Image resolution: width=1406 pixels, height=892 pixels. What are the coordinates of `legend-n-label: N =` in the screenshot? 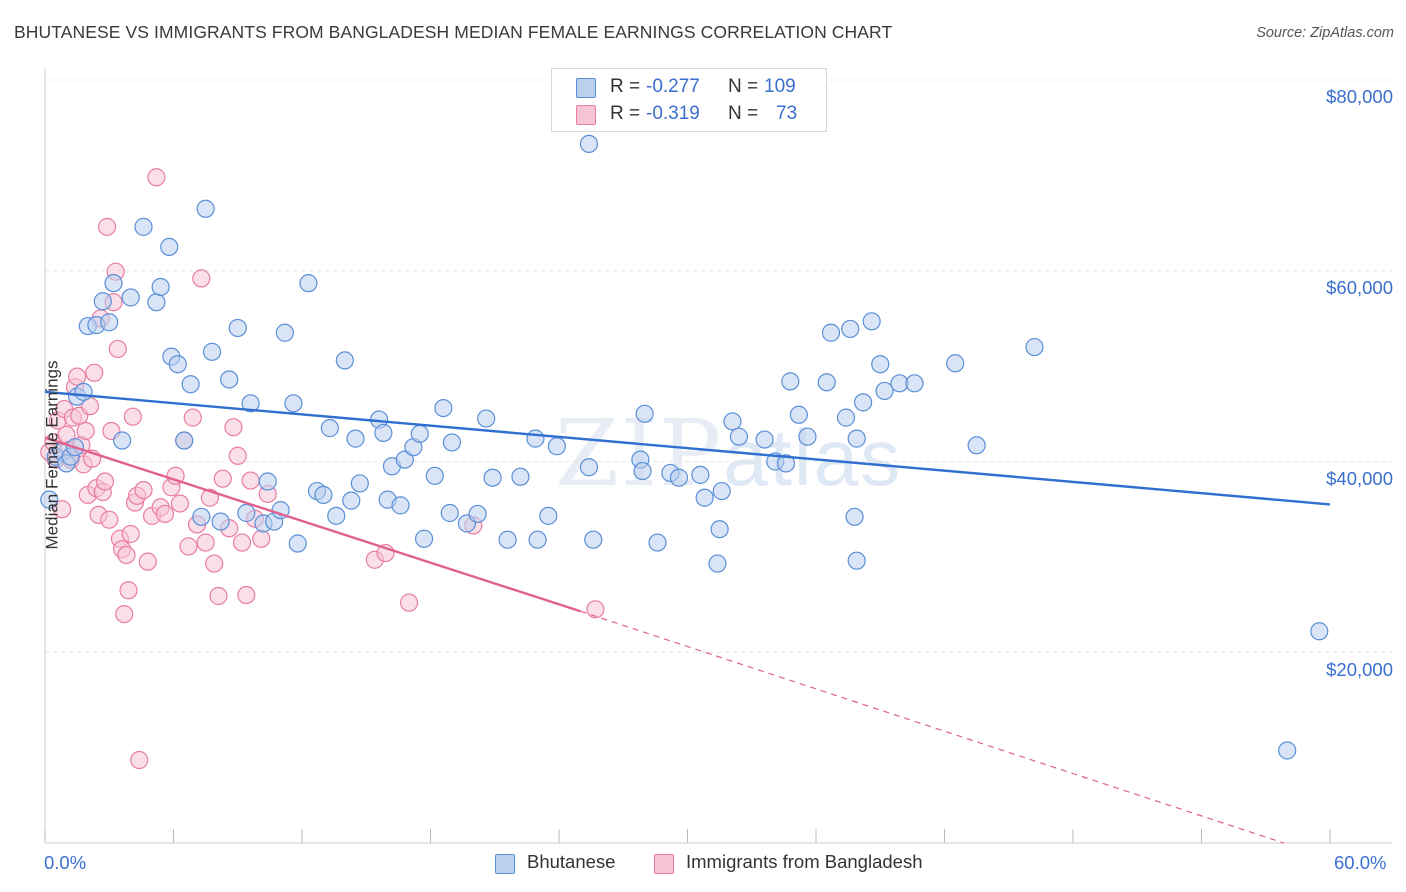 It's located at (746, 113).